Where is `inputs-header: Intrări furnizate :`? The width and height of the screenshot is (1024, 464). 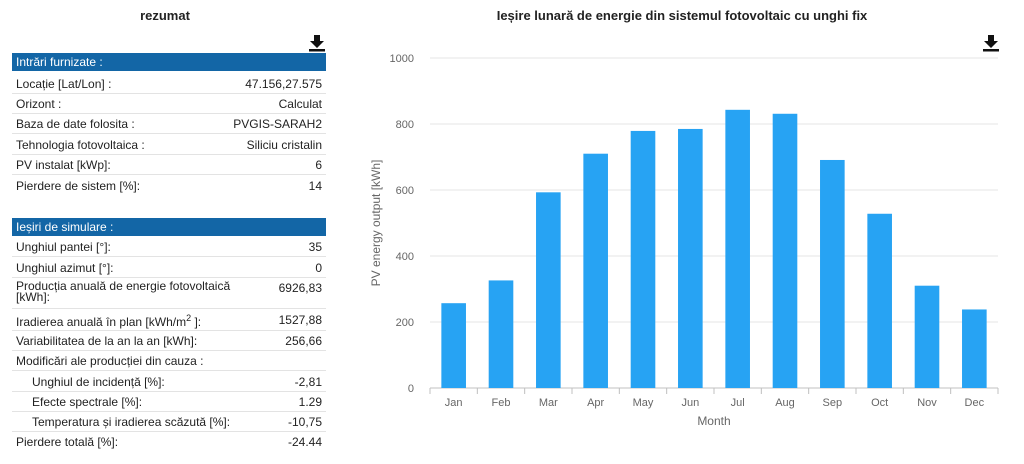
inputs-header: Intrări furnizate : is located at coordinates (169, 62).